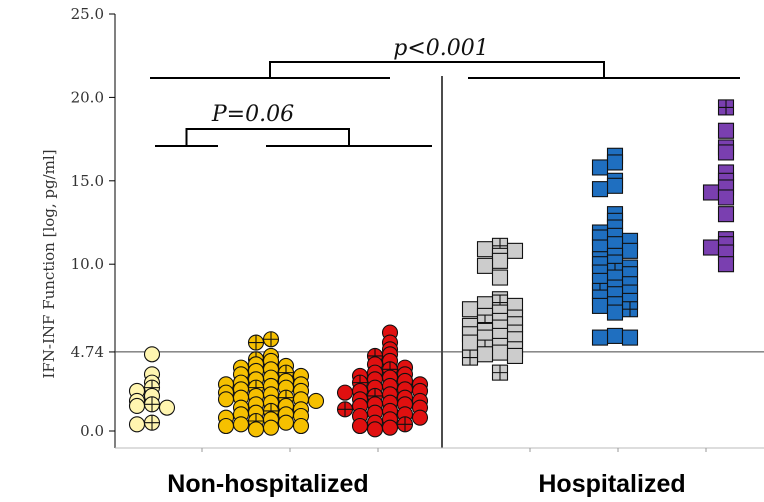 The image size is (764, 502). I want to click on y-tick-label: 0.0, so click(92, 431).